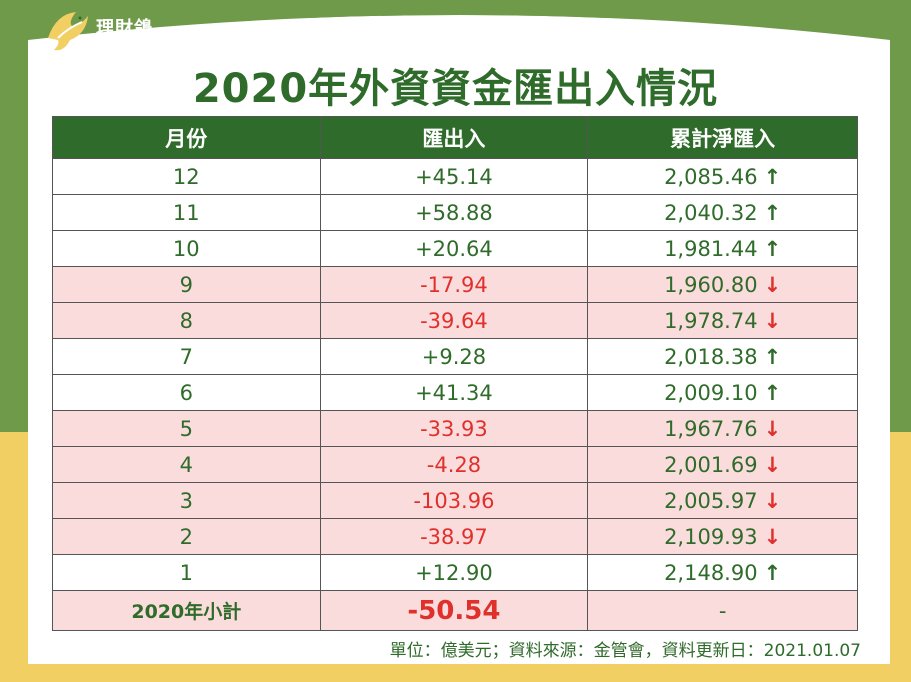 Image resolution: width=911 pixels, height=682 pixels. I want to click on total-label: 2020年小計, so click(186, 610).